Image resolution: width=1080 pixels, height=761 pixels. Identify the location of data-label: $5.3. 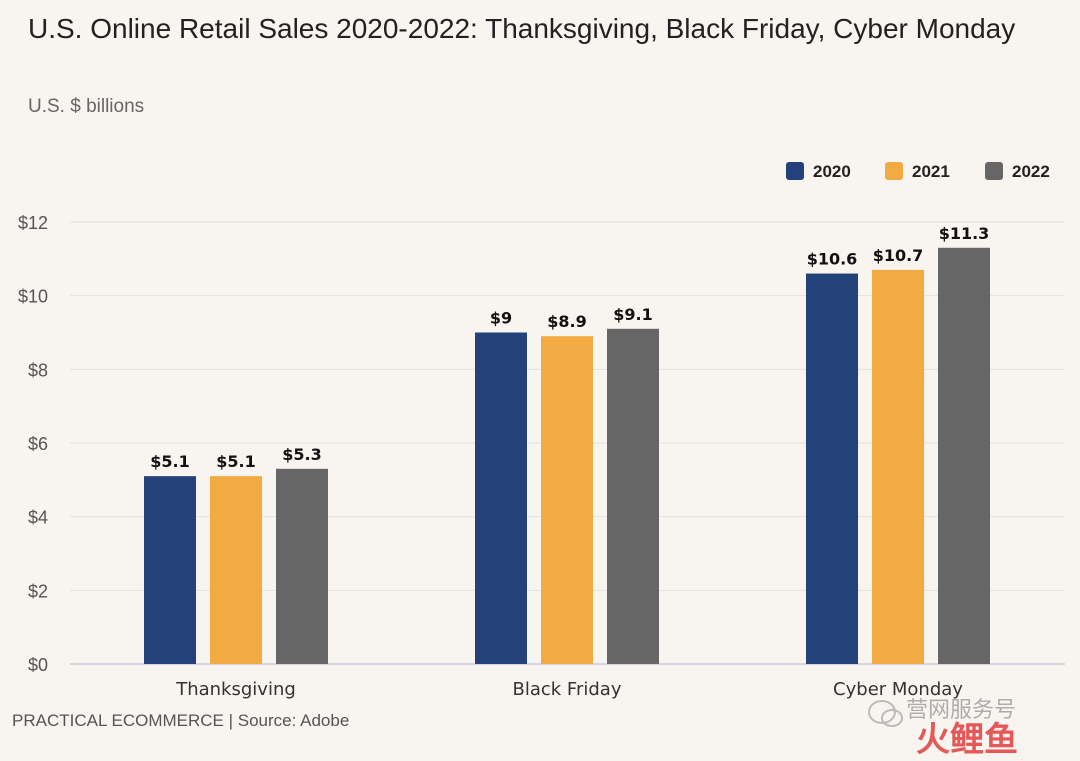
(301, 454).